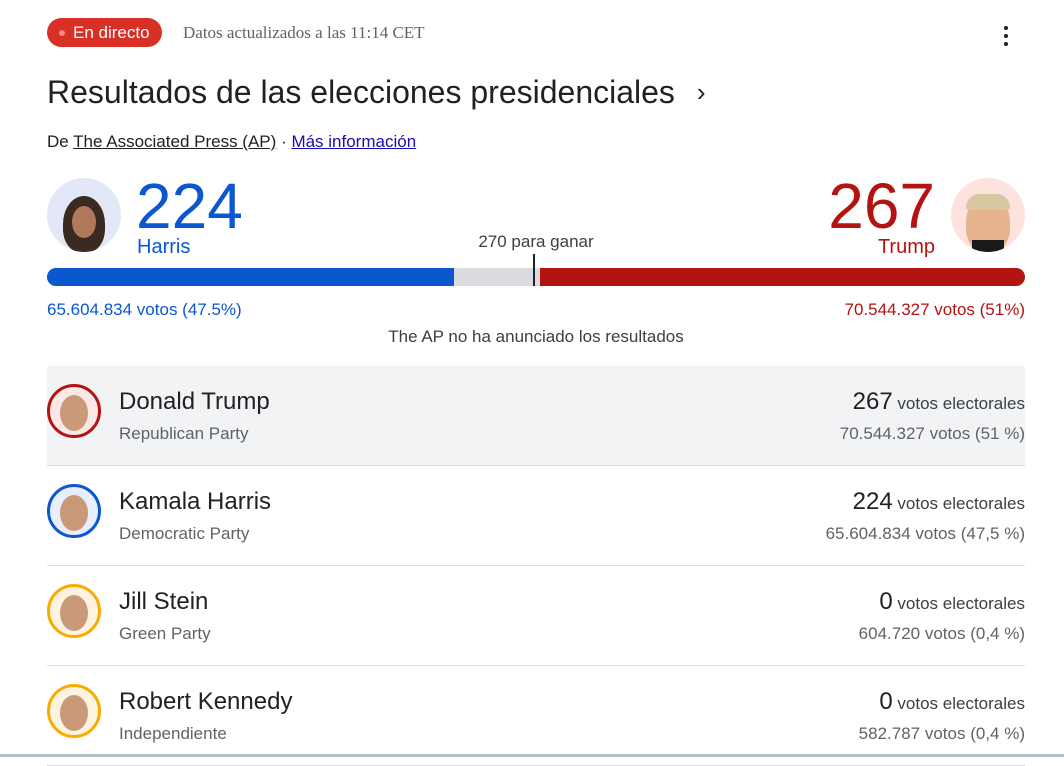 This screenshot has height=766, width=1064. Describe the element at coordinates (925, 533) in the screenshot. I see `candidate-votes: 65.604.834 votos (47,5 %)` at that location.